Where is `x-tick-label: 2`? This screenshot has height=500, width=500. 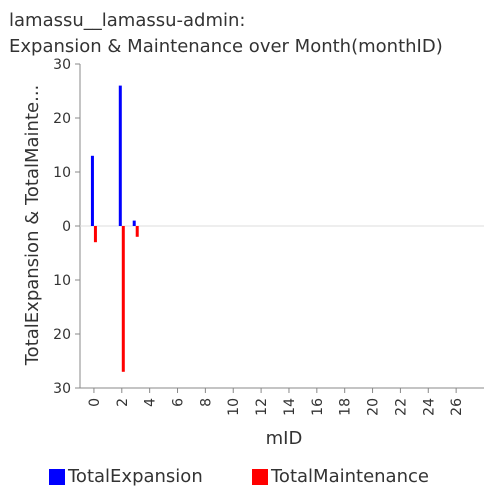
x-tick-label: 2 is located at coordinates (123, 402).